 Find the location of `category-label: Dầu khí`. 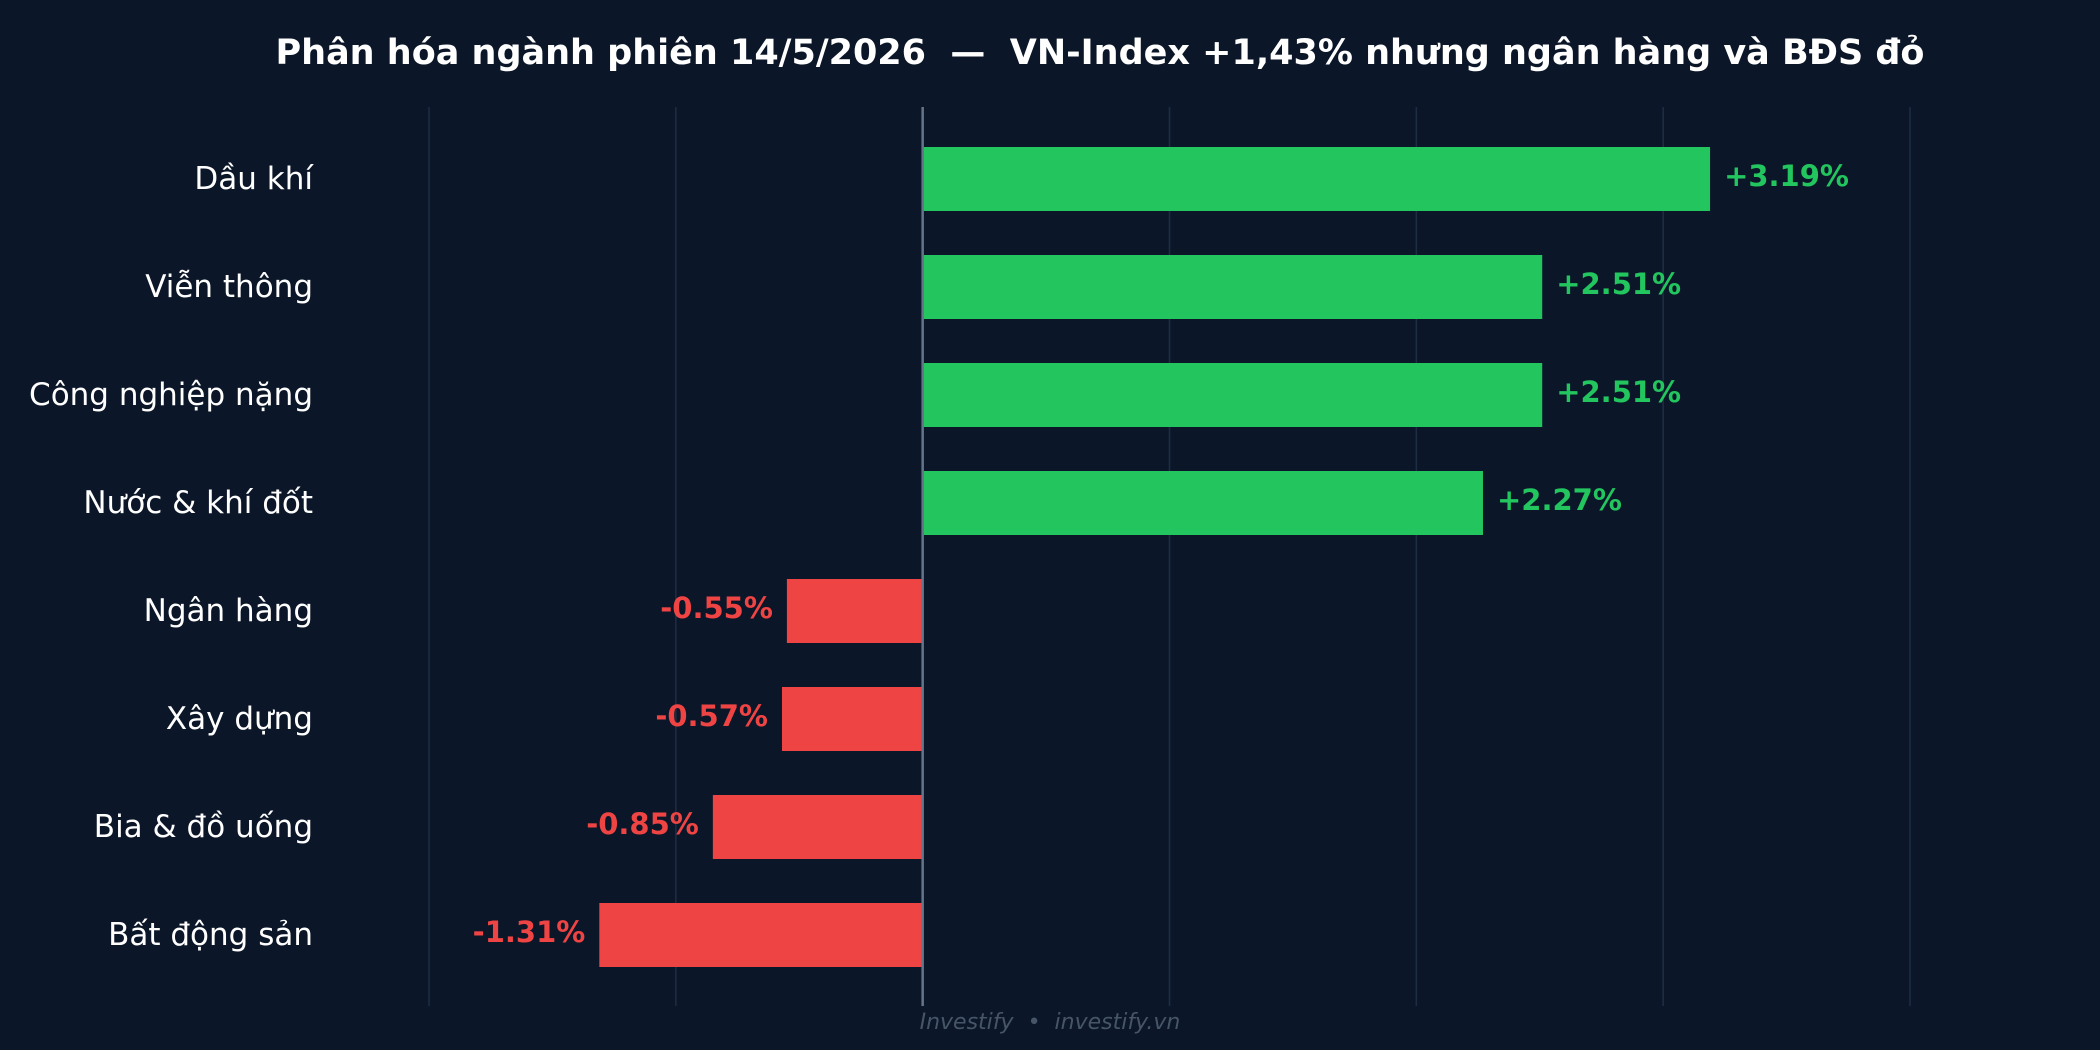

category-label: Dầu khí is located at coordinates (254, 179).